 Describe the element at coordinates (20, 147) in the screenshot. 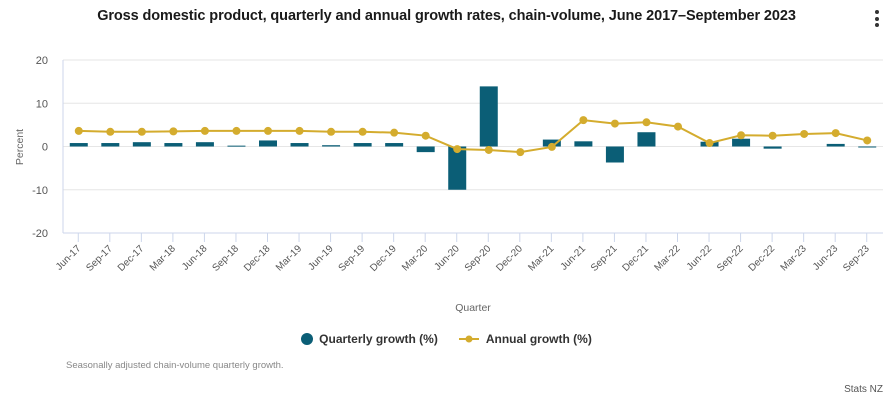

I see `y-axis-label: Percent` at that location.